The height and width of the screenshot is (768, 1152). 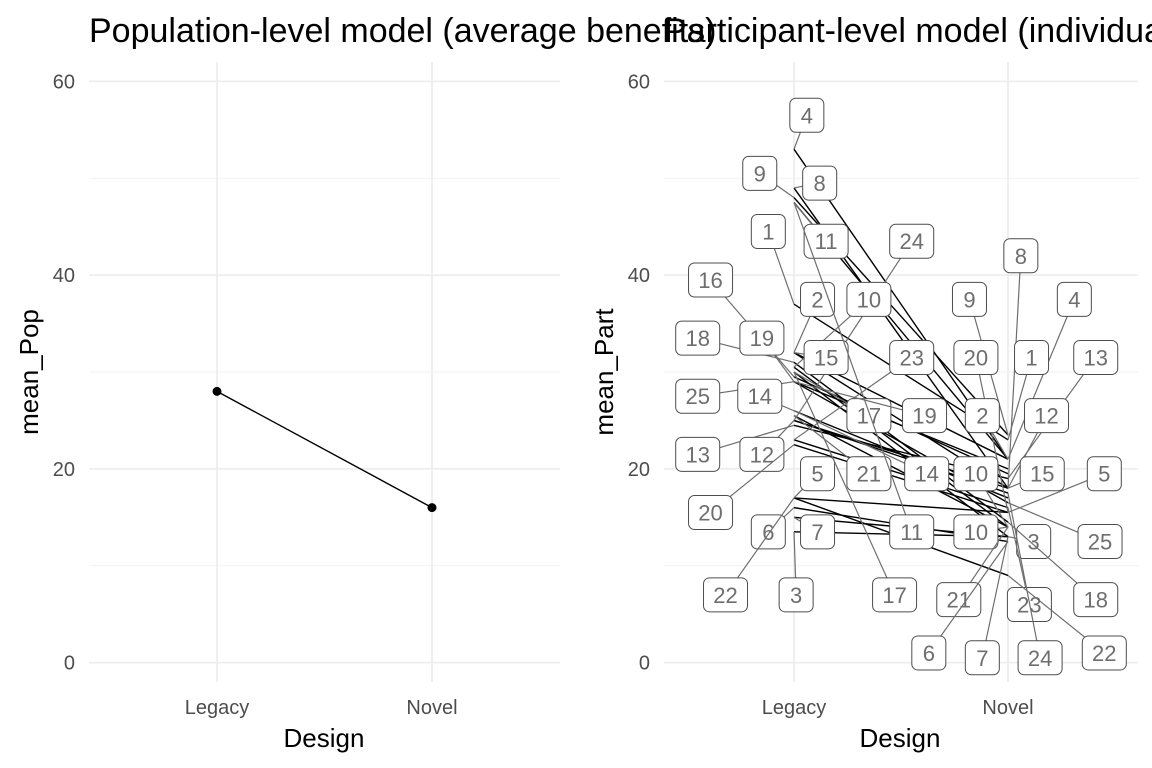 What do you see at coordinates (697, 454) in the screenshot?
I see `participant-label: 13` at bounding box center [697, 454].